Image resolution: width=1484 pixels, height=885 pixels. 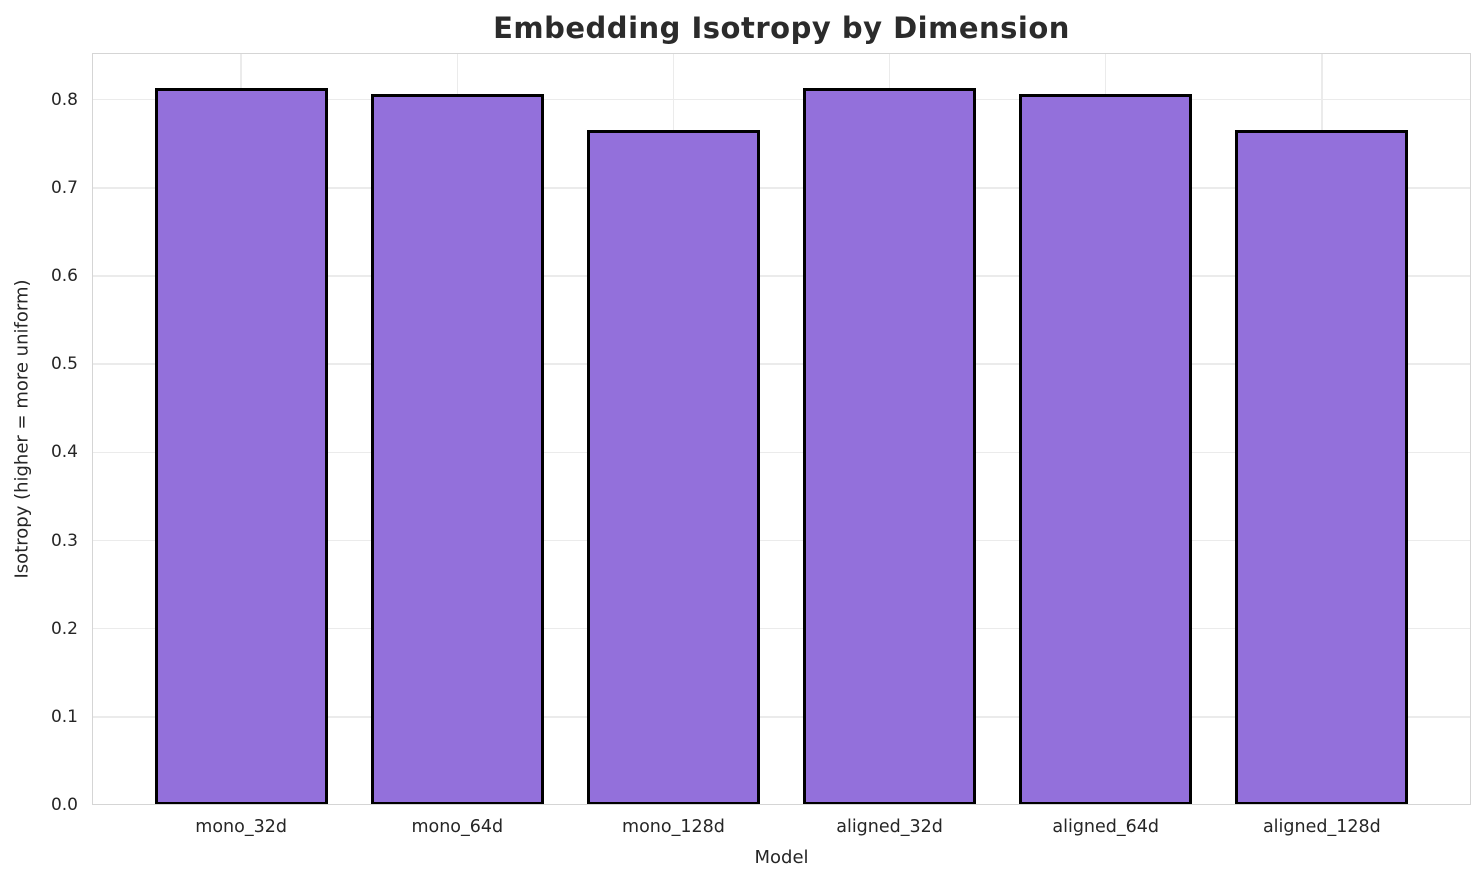 What do you see at coordinates (673, 827) in the screenshot?
I see `x-tick-label: mono_128d` at bounding box center [673, 827].